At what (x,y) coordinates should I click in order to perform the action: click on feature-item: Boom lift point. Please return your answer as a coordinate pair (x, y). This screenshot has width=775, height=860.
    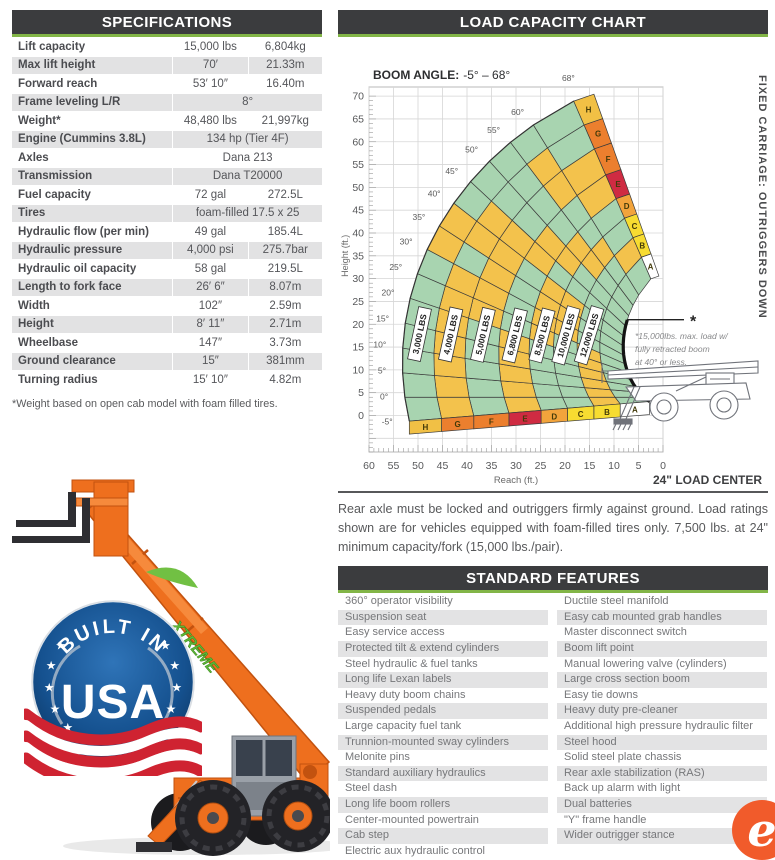
    Looking at the image, I should click on (662, 649).